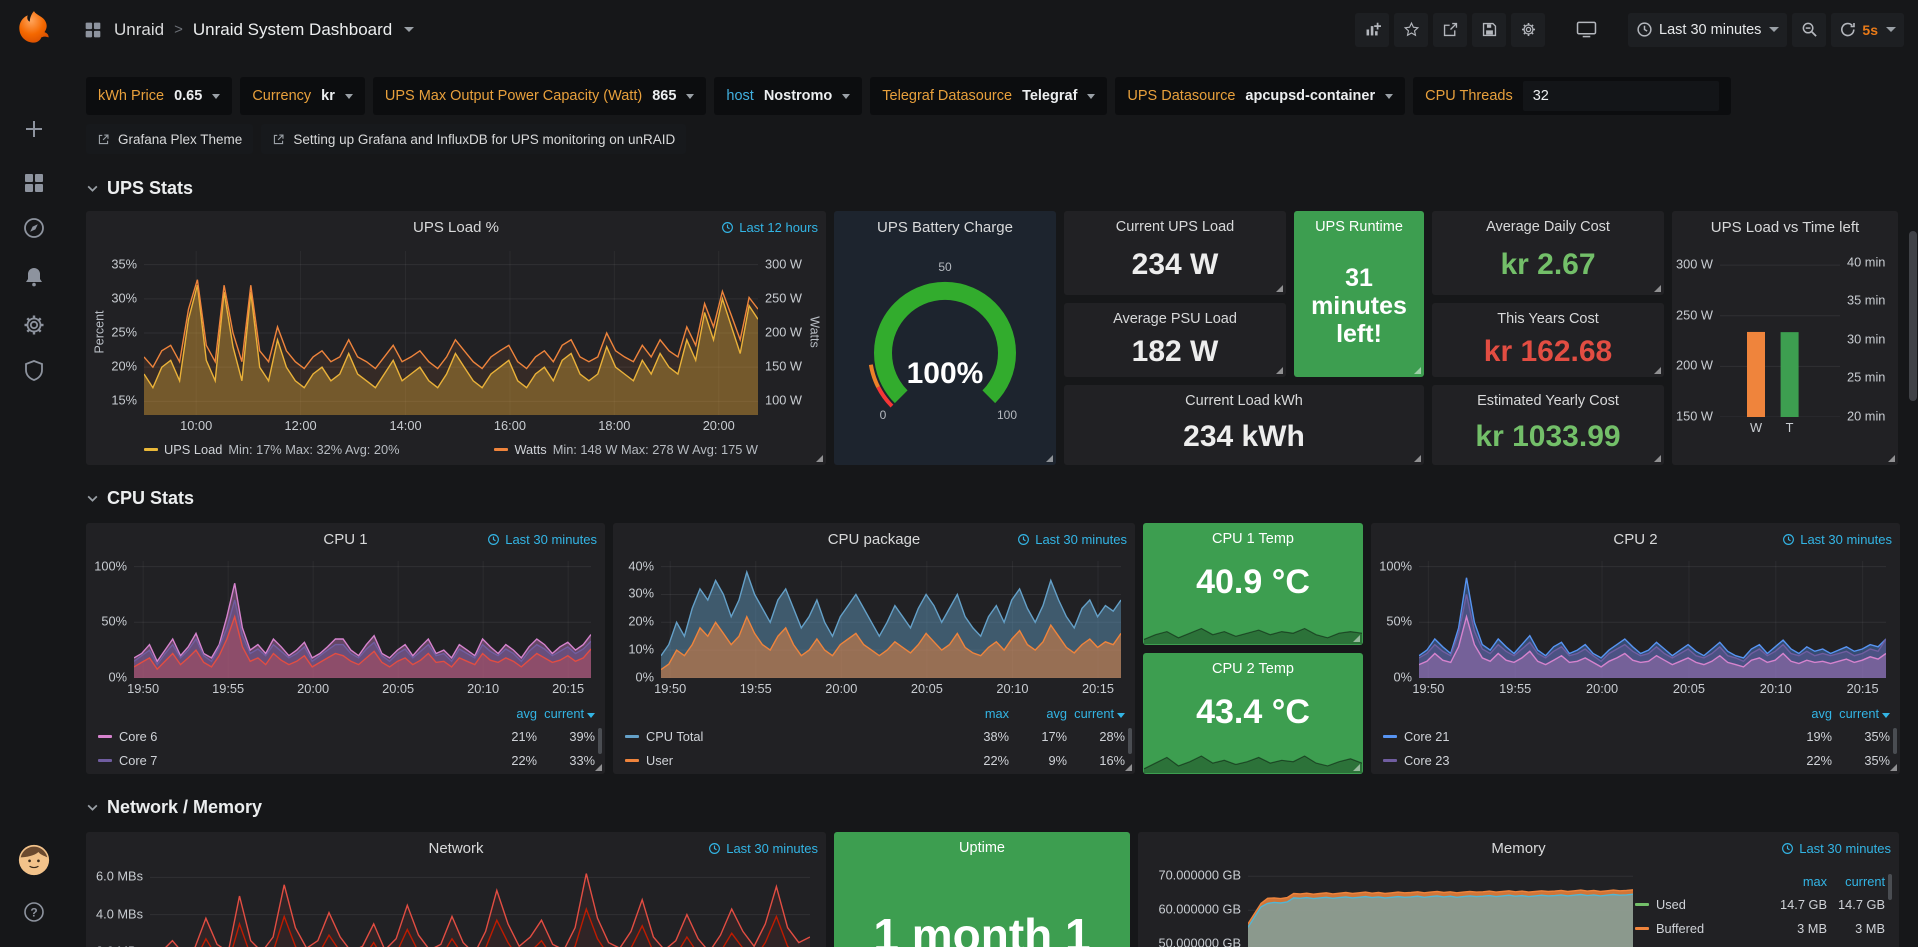 This screenshot has height=947, width=1918. I want to click on panel-title: CPU 2 Temp, so click(1253, 668).